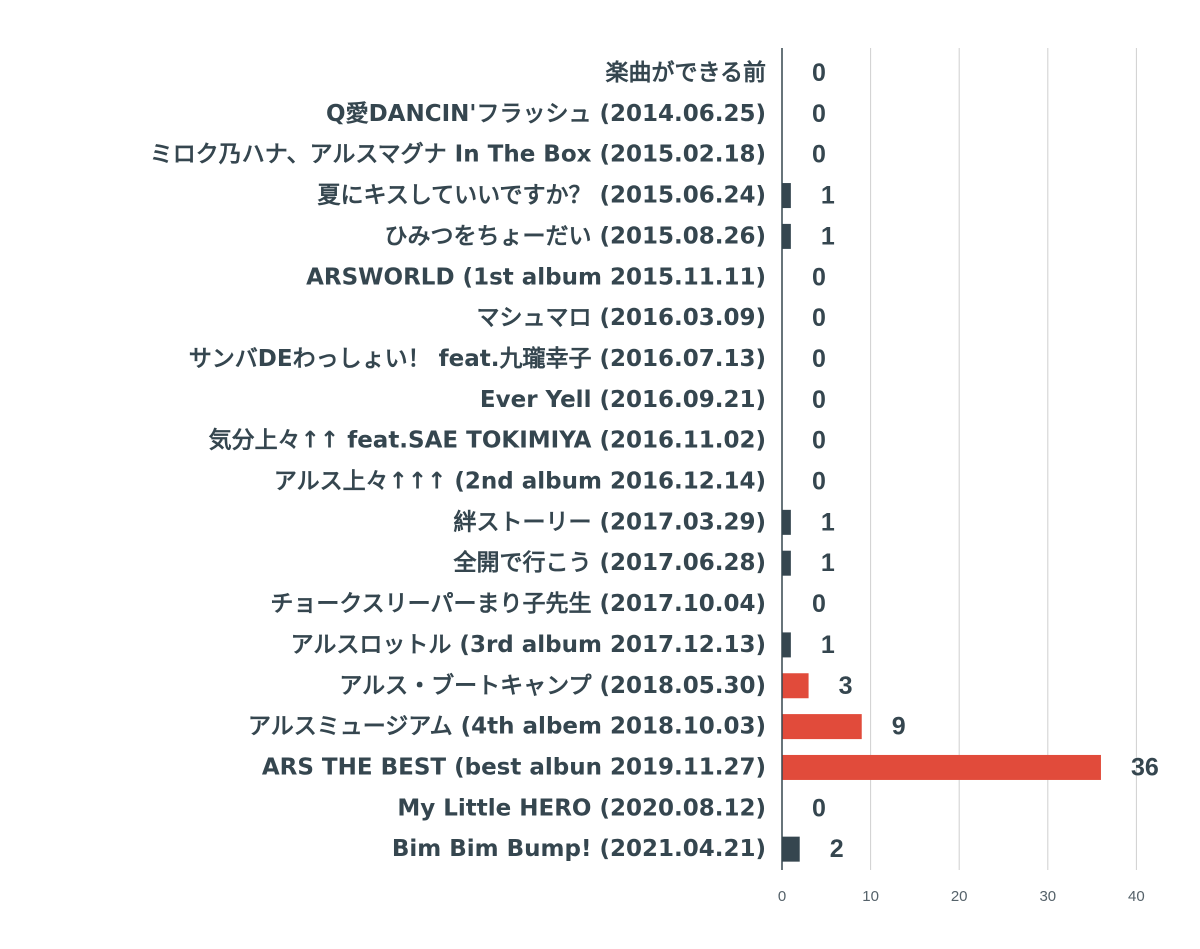  What do you see at coordinates (1047, 896) in the screenshot?
I see `x-tick-label: 30` at bounding box center [1047, 896].